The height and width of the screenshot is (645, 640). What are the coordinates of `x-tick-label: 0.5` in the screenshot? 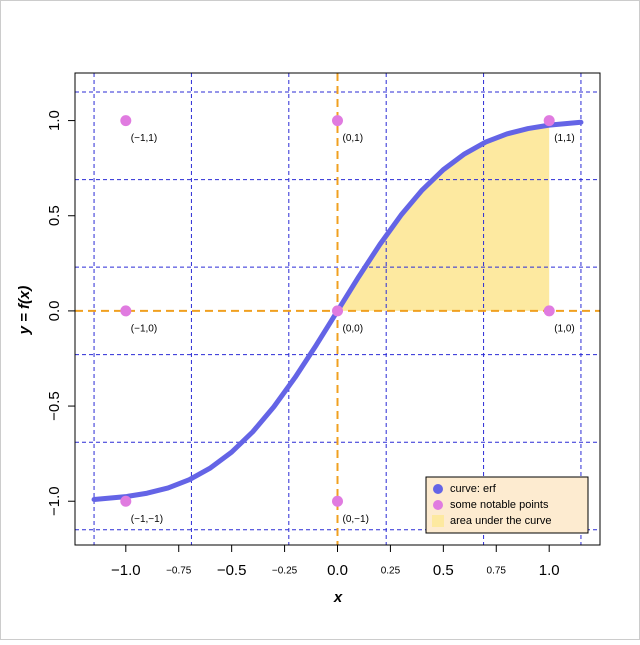 It's located at (443, 570).